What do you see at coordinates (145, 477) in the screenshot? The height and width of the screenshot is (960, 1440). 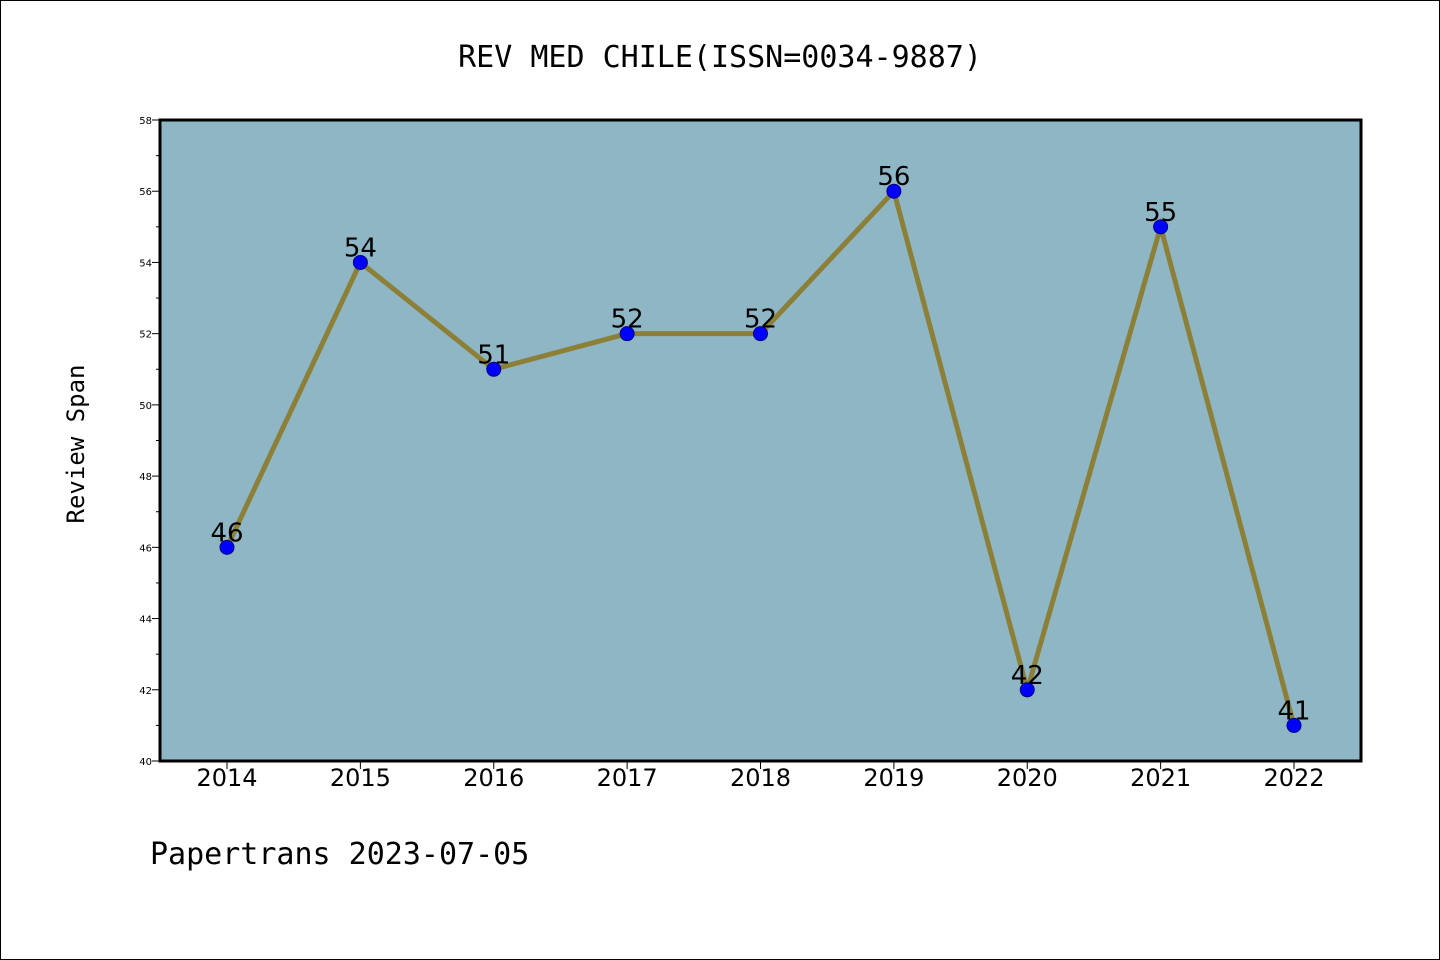 I see `y-tick-label: 48` at bounding box center [145, 477].